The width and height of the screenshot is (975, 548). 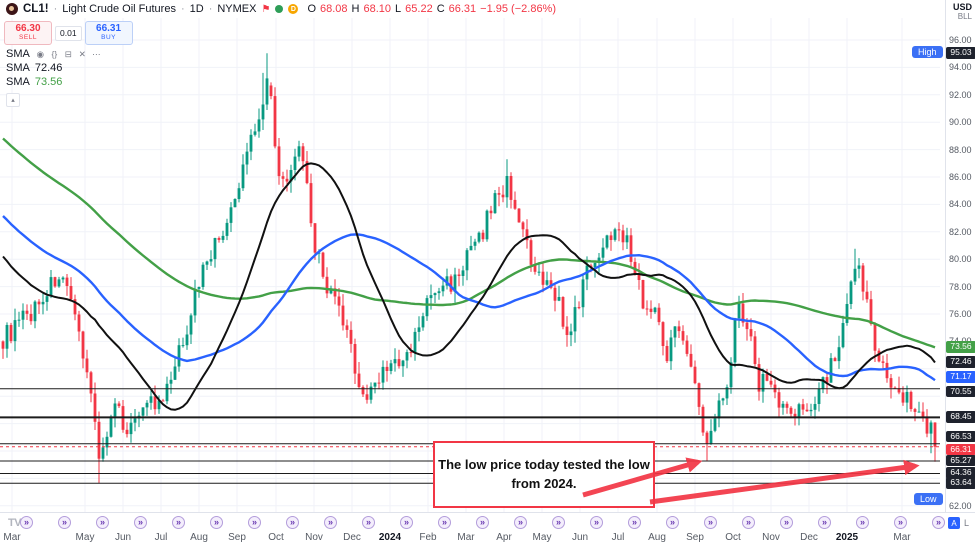 What do you see at coordinates (28, 37) in the screenshot?
I see `sell-label: SELL` at bounding box center [28, 37].